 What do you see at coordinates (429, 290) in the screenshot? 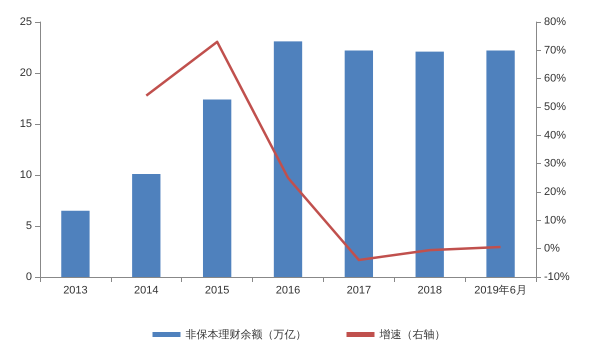
I see `x-tick-label: 2018` at bounding box center [429, 290].